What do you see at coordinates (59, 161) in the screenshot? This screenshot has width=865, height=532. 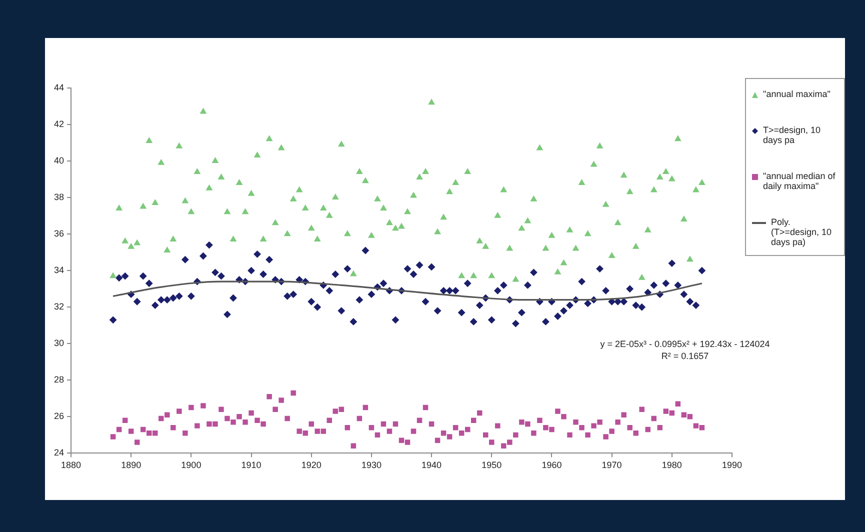 I see `y-tick-label: 40` at bounding box center [59, 161].